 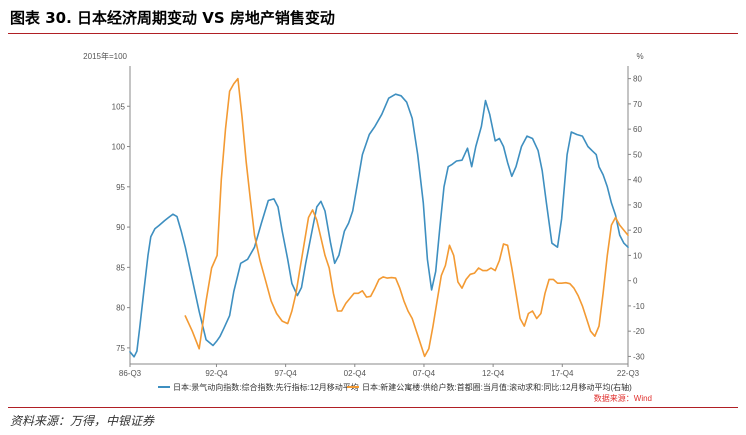 I want to click on right-tick-label: 70, so click(x=637, y=104).